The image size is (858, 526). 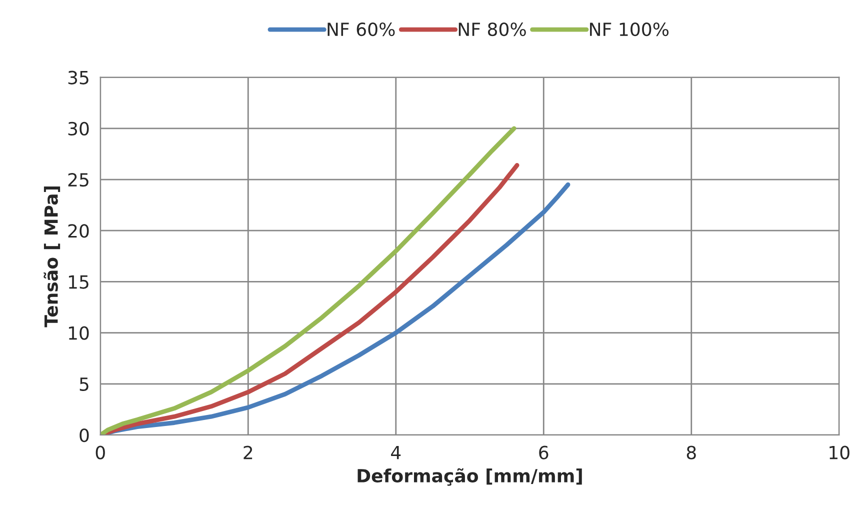 I want to click on legend-label: NF 100%, so click(x=629, y=29).